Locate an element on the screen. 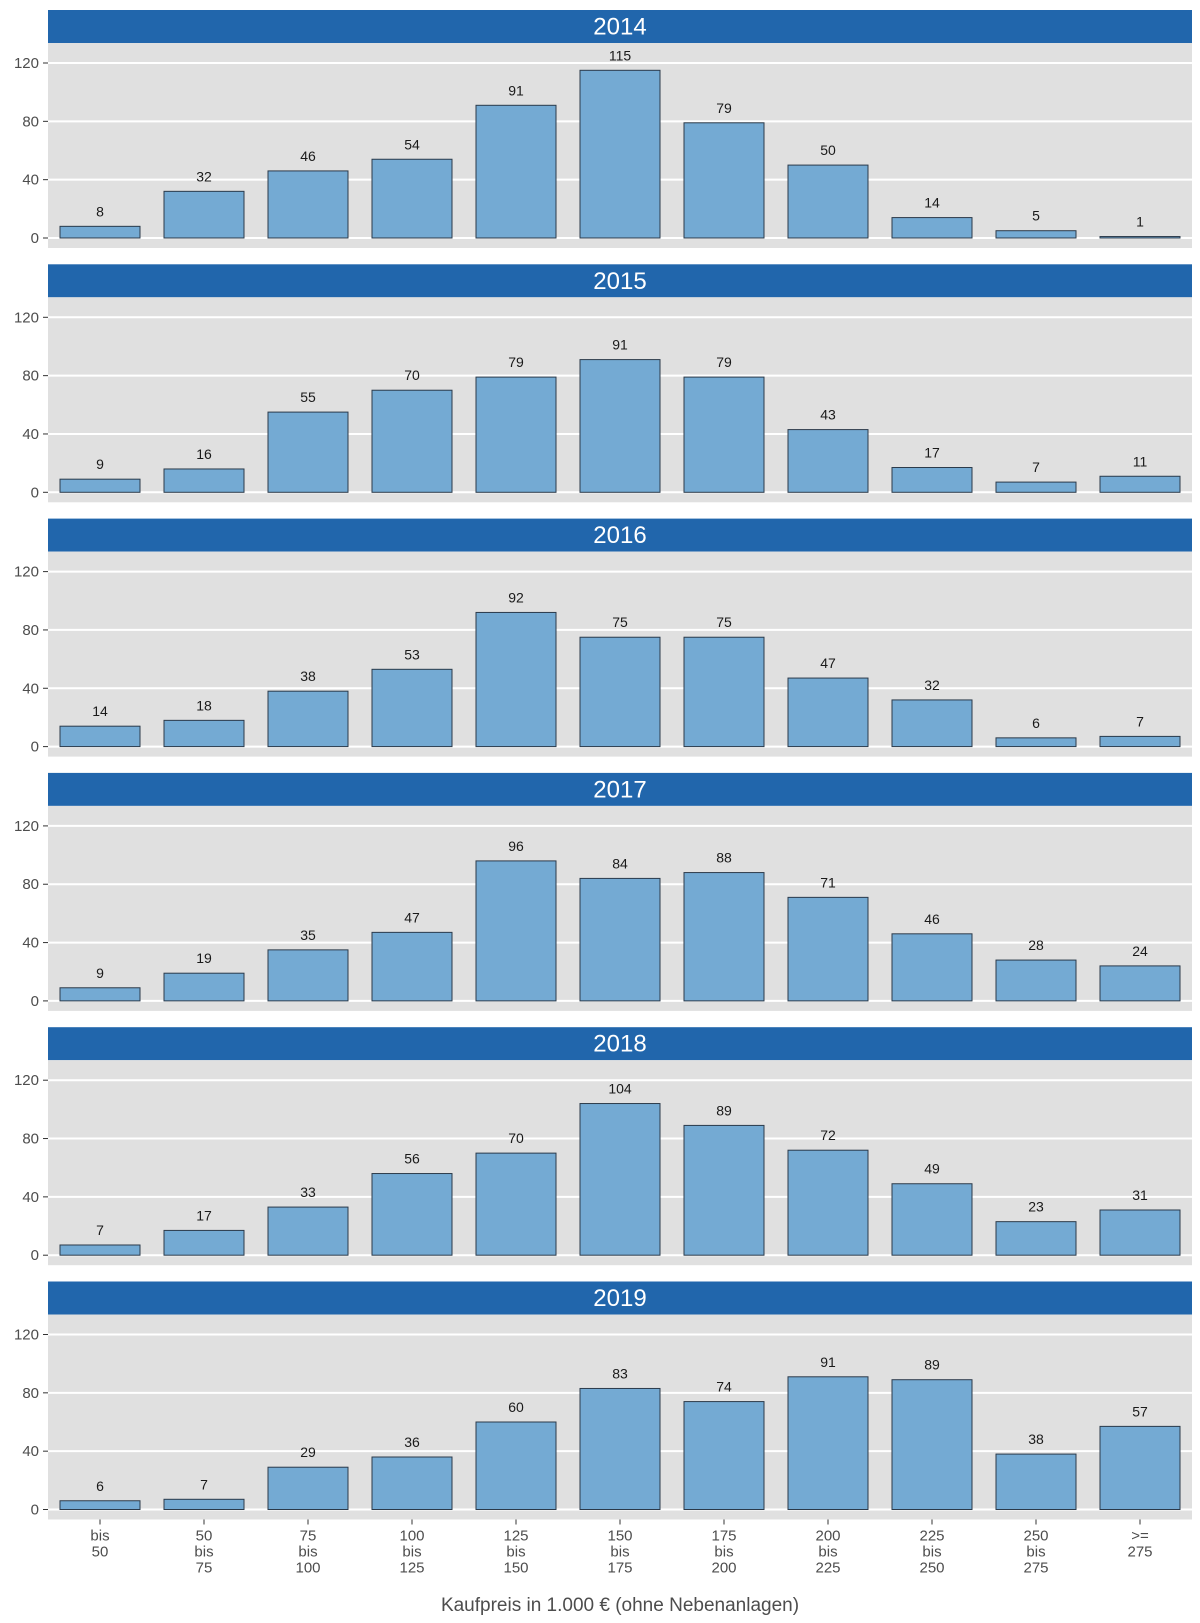 The width and height of the screenshot is (1200, 1623). bar-value-label: 33 is located at coordinates (308, 1192).